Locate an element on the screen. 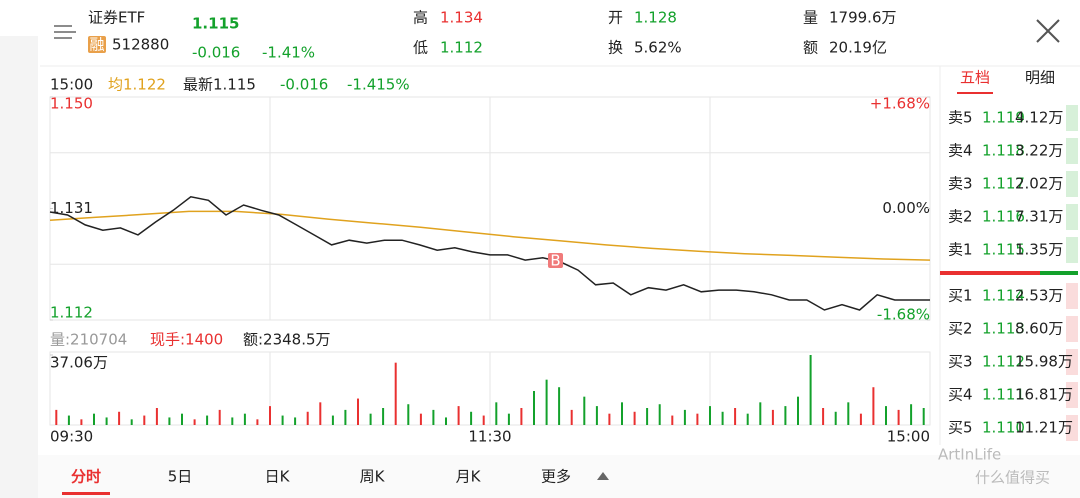 The image size is (1080, 498). tab-underline is located at coordinates (86, 493).